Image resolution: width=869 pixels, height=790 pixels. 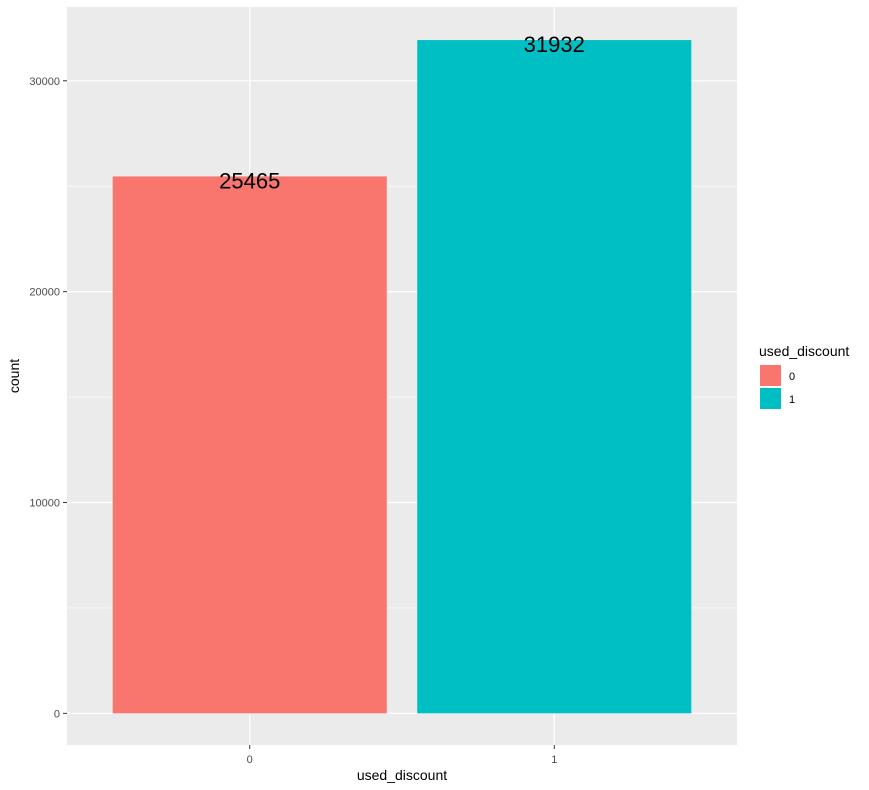 What do you see at coordinates (792, 400) in the screenshot?
I see `legend-label-1: 1` at bounding box center [792, 400].